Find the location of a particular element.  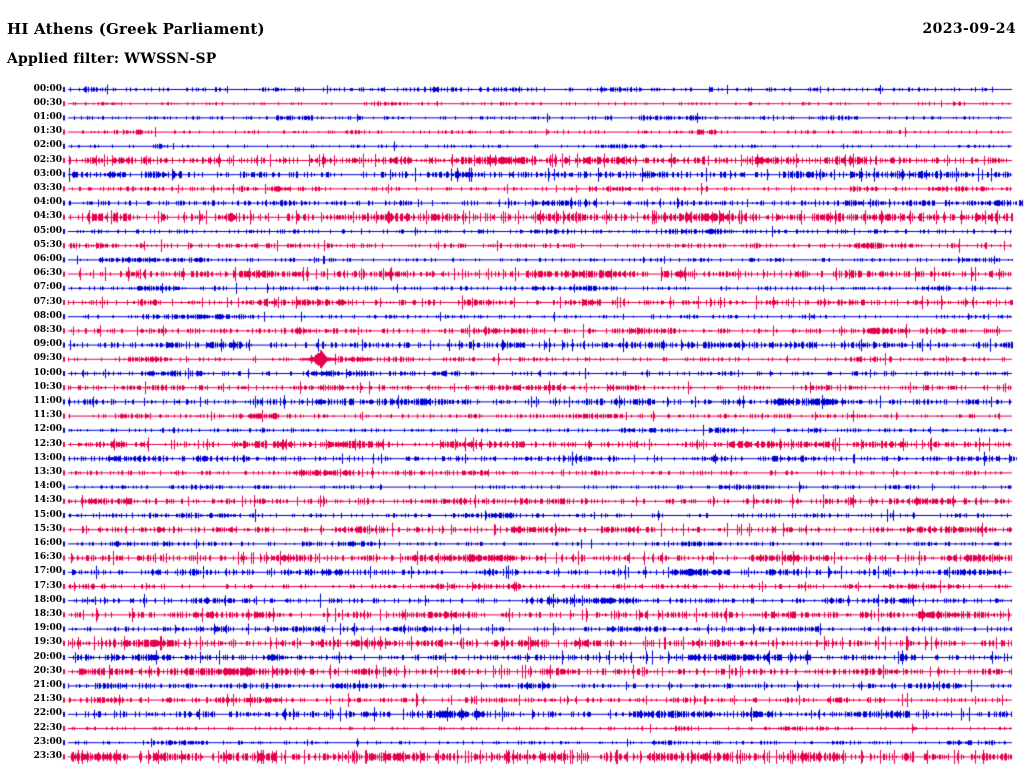

time-tick-label: 00:30 is located at coordinates (47, 102).